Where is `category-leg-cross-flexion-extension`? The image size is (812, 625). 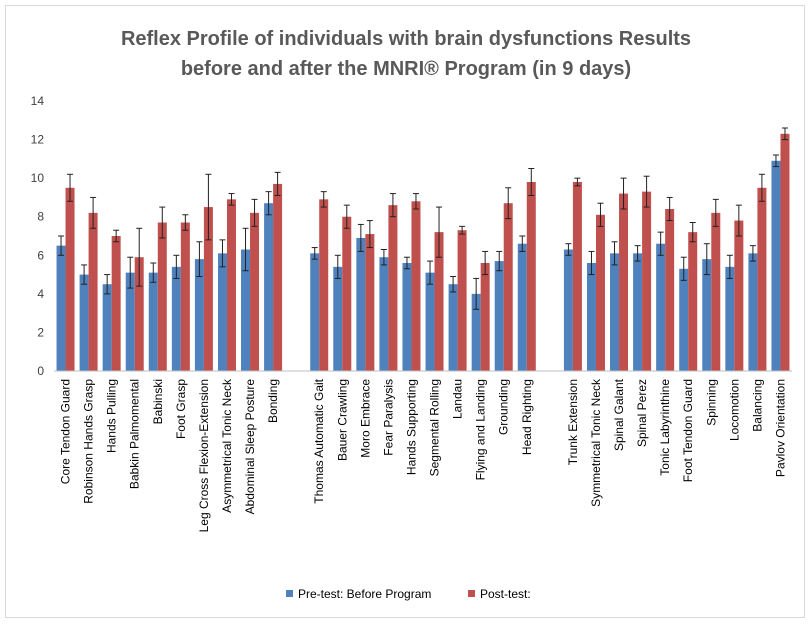
category-leg-cross-flexion-extension is located at coordinates (203, 272).